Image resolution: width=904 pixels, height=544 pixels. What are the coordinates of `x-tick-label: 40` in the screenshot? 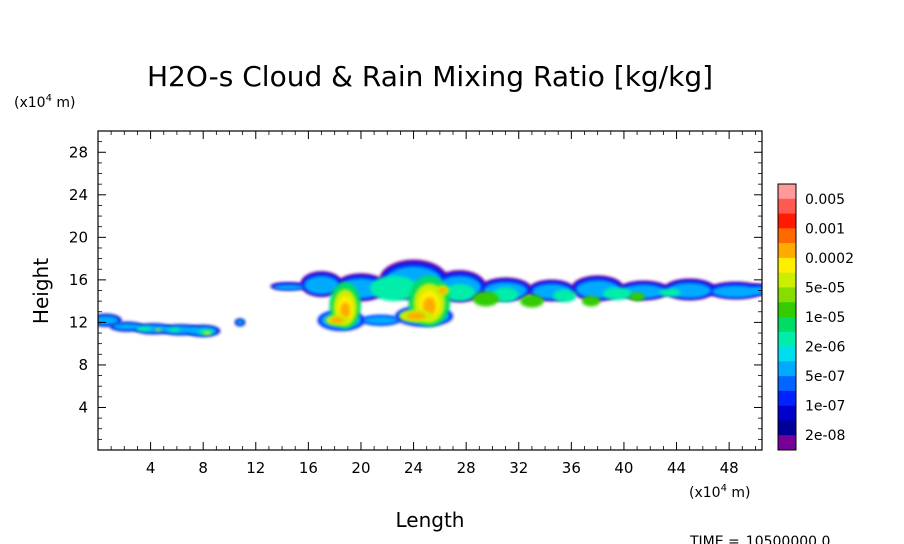 It's located at (623, 468).